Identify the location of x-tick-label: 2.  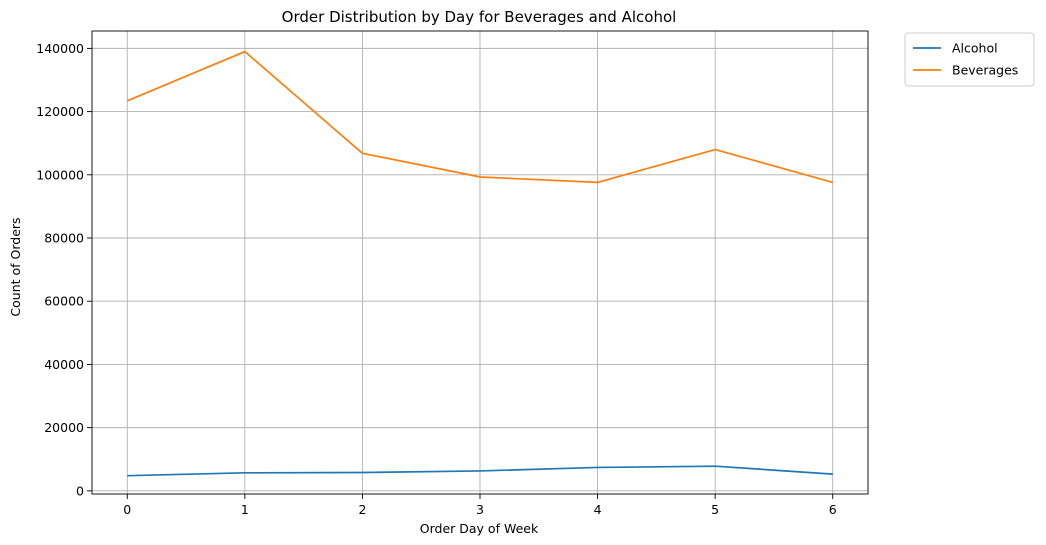
(362, 509).